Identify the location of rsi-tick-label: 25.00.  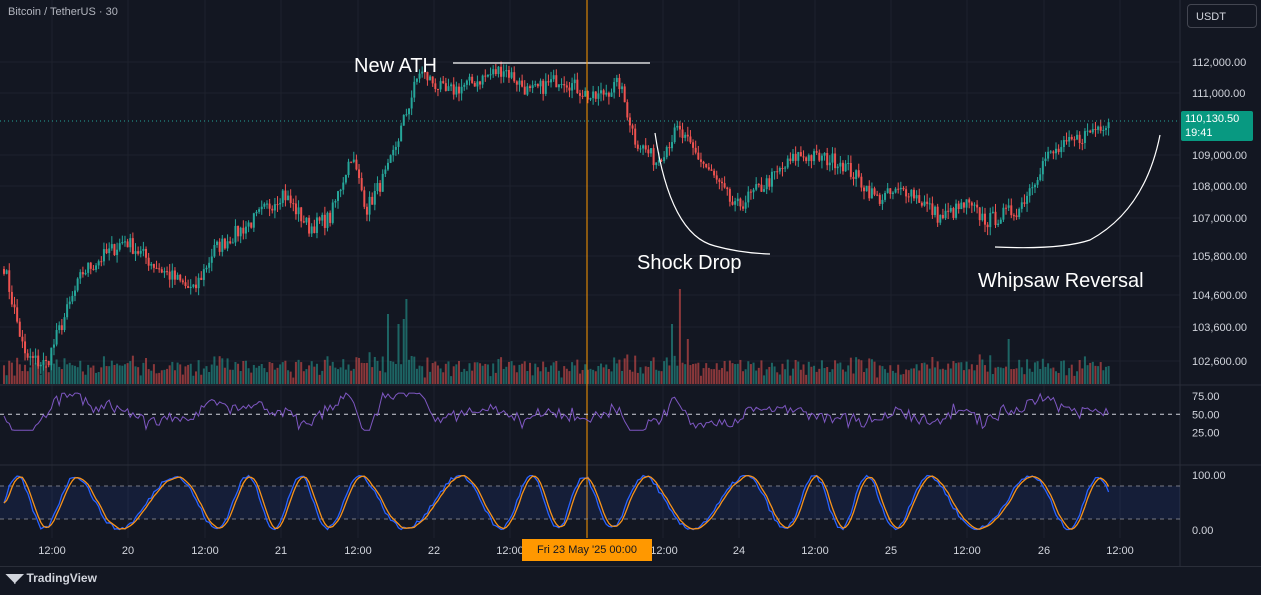
(1206, 434).